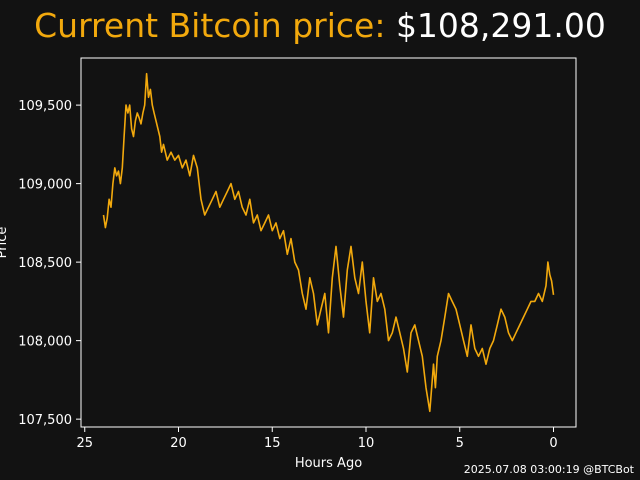 Image resolution: width=640 pixels, height=480 pixels. I want to click on y-tick-label: 107,500, so click(45, 420).